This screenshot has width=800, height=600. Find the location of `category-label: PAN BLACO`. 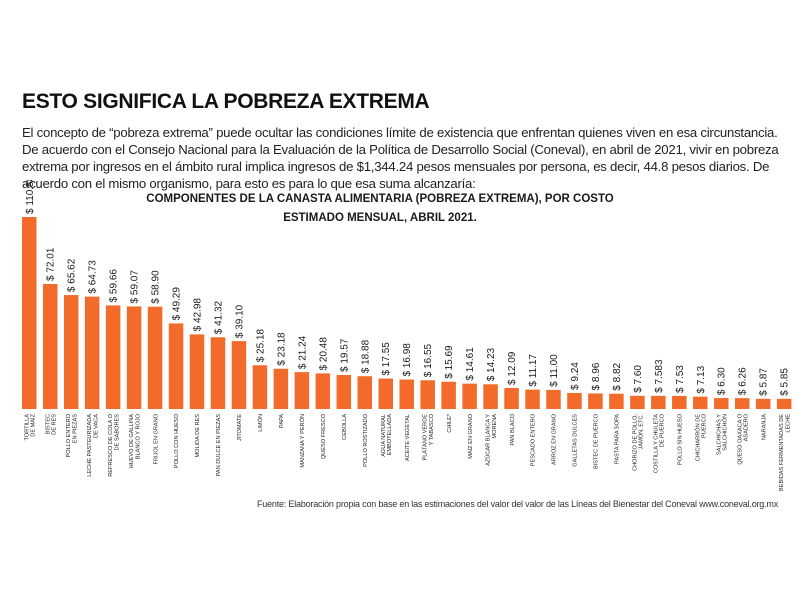

category-label: PAN BLACO is located at coordinates (513, 429).